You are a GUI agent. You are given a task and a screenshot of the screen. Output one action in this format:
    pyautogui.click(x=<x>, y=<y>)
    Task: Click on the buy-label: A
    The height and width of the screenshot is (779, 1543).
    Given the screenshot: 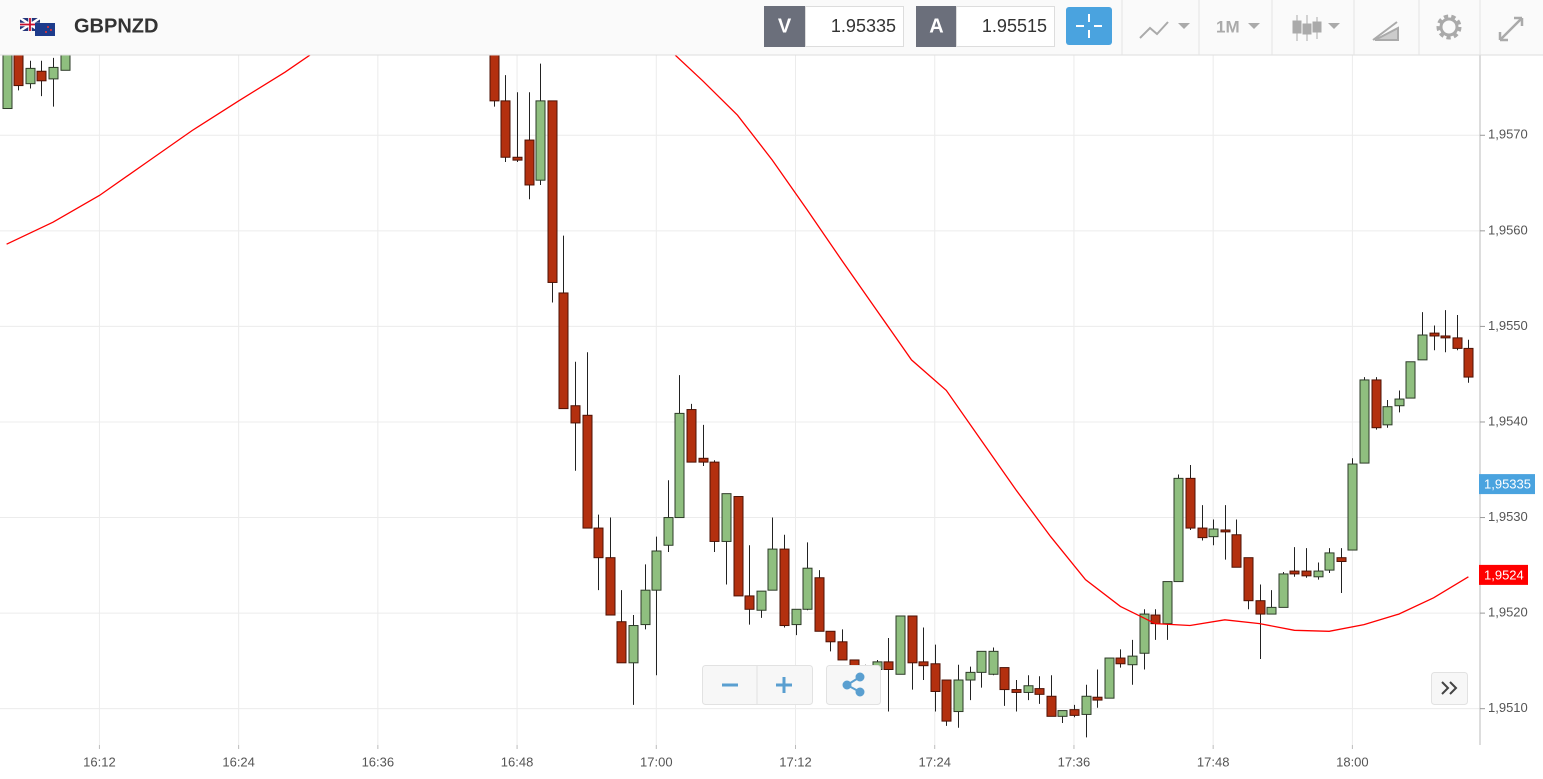 What is the action you would take?
    pyautogui.click(x=936, y=26)
    